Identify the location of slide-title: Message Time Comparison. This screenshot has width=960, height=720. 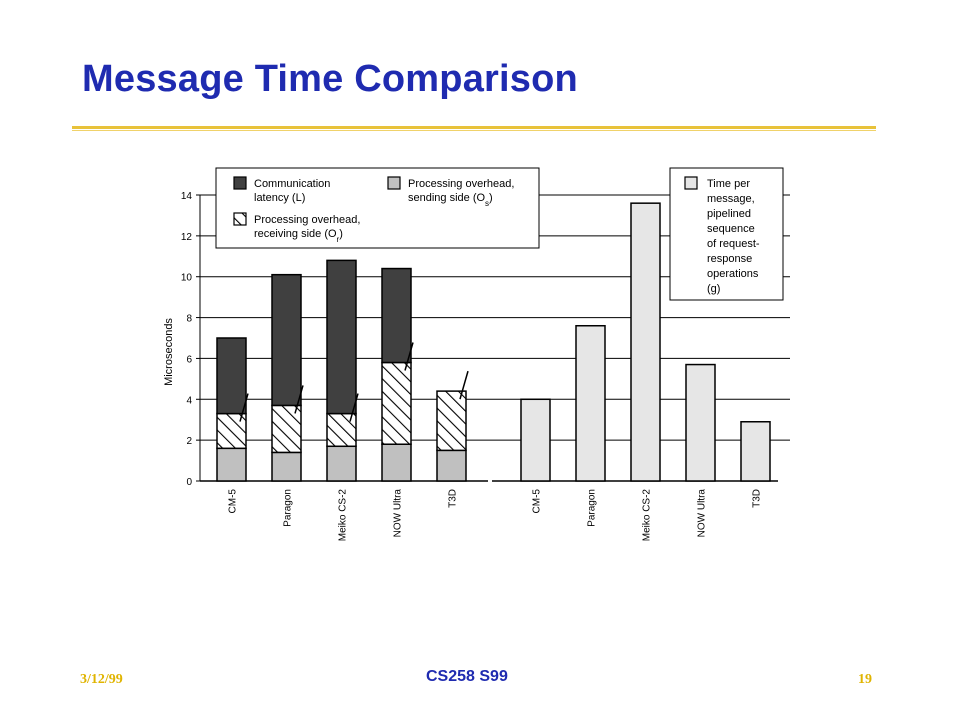
(330, 79).